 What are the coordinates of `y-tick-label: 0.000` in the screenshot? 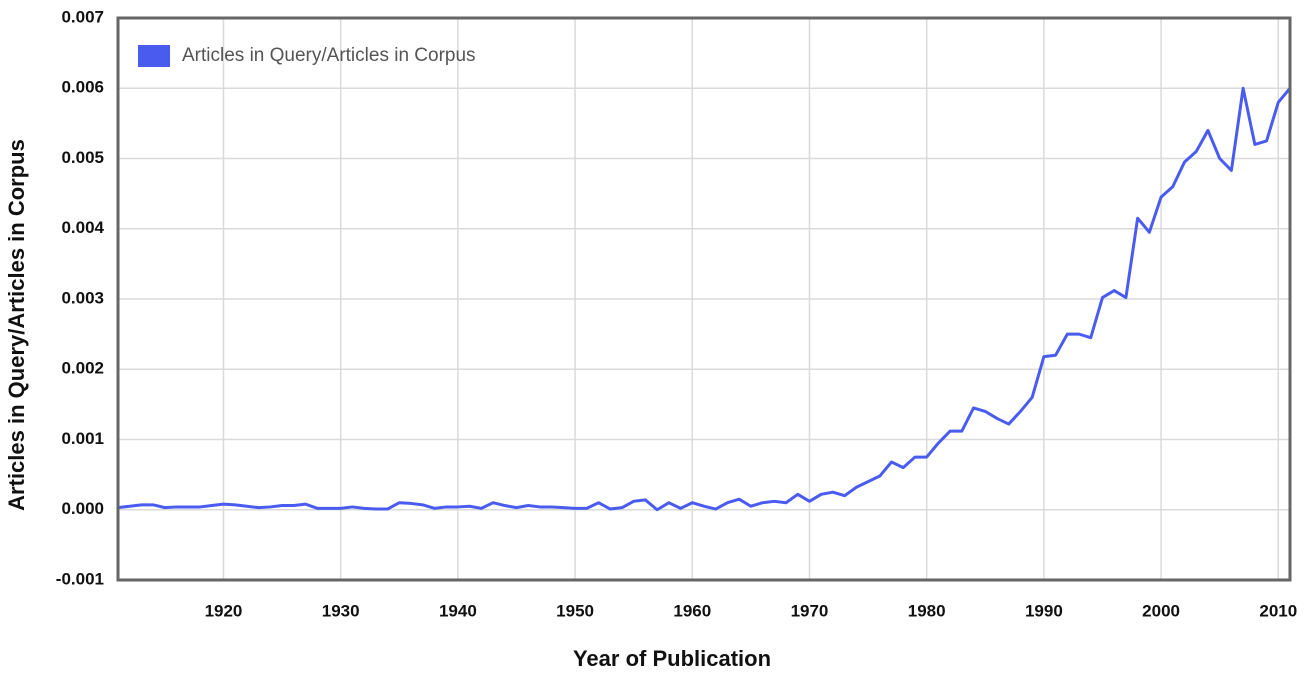 It's located at (82, 508).